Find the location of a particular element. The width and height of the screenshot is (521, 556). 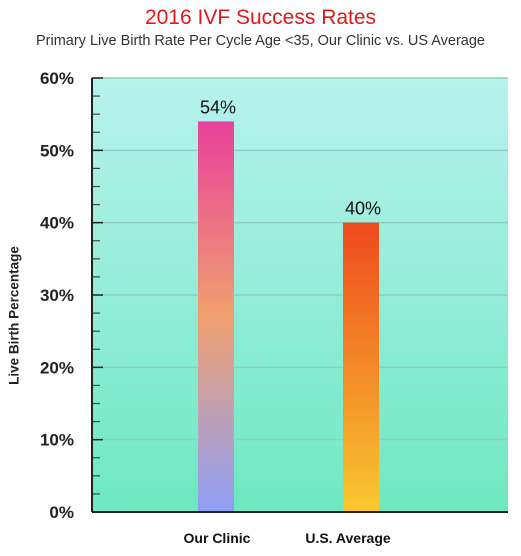

y-tick-label: 20% is located at coordinates (57, 367).